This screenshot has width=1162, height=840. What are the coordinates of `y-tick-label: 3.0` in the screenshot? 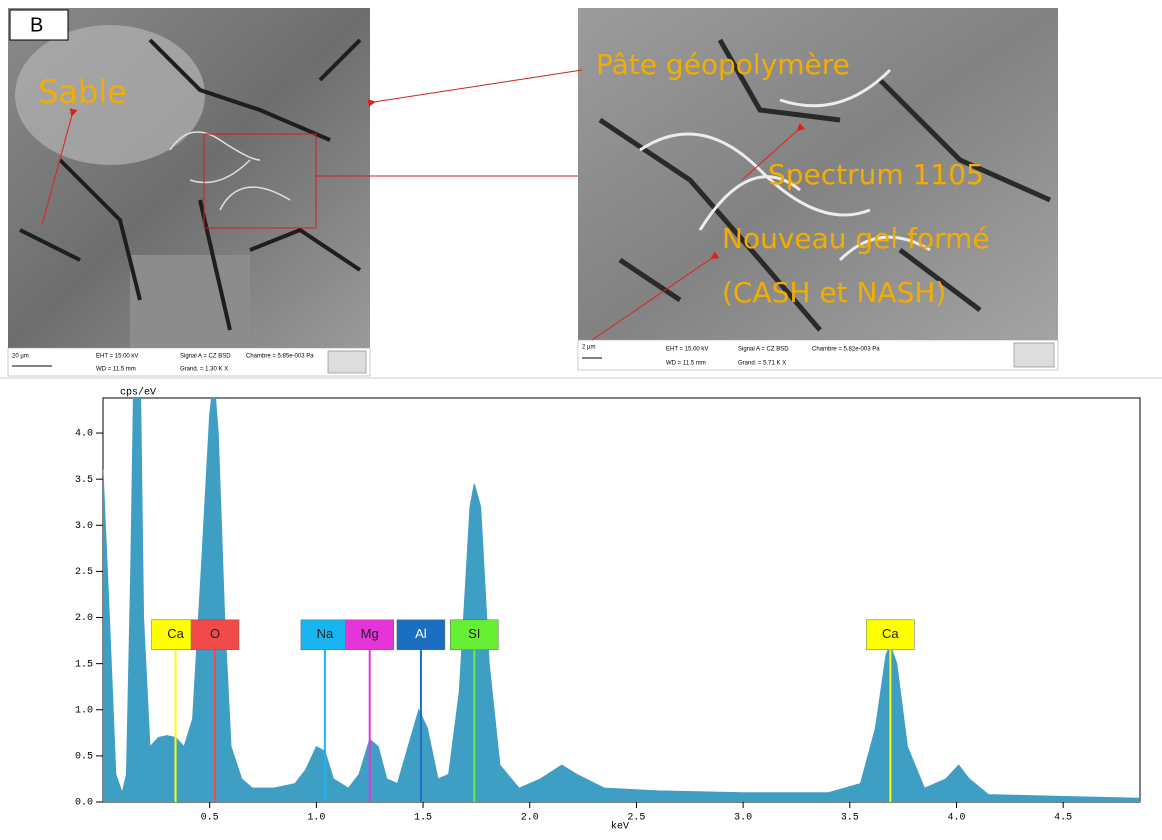 It's located at (84, 526).